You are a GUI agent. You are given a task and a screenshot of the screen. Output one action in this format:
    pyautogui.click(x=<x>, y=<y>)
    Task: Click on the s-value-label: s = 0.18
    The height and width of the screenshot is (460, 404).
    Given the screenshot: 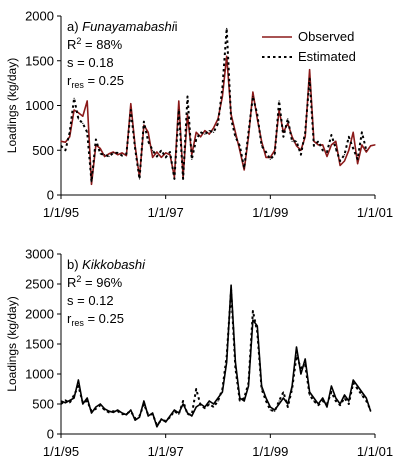 What is the action you would take?
    pyautogui.click(x=90, y=62)
    